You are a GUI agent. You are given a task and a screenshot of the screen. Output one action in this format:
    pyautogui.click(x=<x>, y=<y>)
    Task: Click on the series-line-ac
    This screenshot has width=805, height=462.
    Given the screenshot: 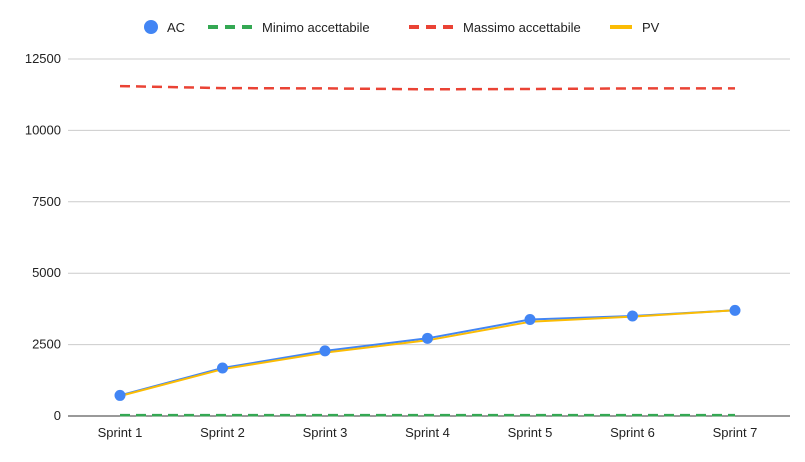 What is the action you would take?
    pyautogui.click(x=427, y=353)
    